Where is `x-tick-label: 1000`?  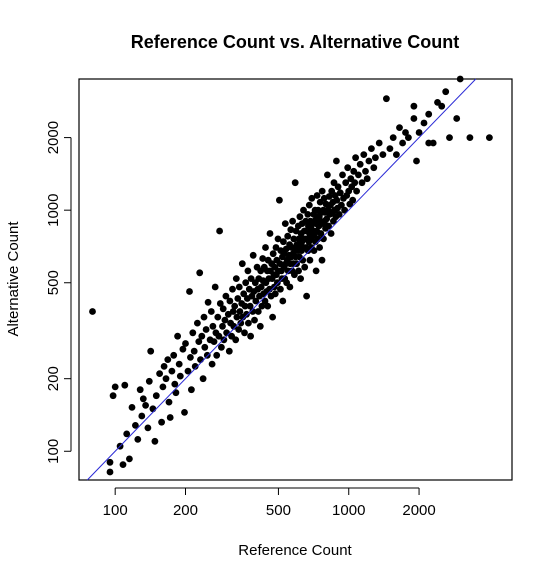 x-tick-label: 1000 is located at coordinates (348, 510).